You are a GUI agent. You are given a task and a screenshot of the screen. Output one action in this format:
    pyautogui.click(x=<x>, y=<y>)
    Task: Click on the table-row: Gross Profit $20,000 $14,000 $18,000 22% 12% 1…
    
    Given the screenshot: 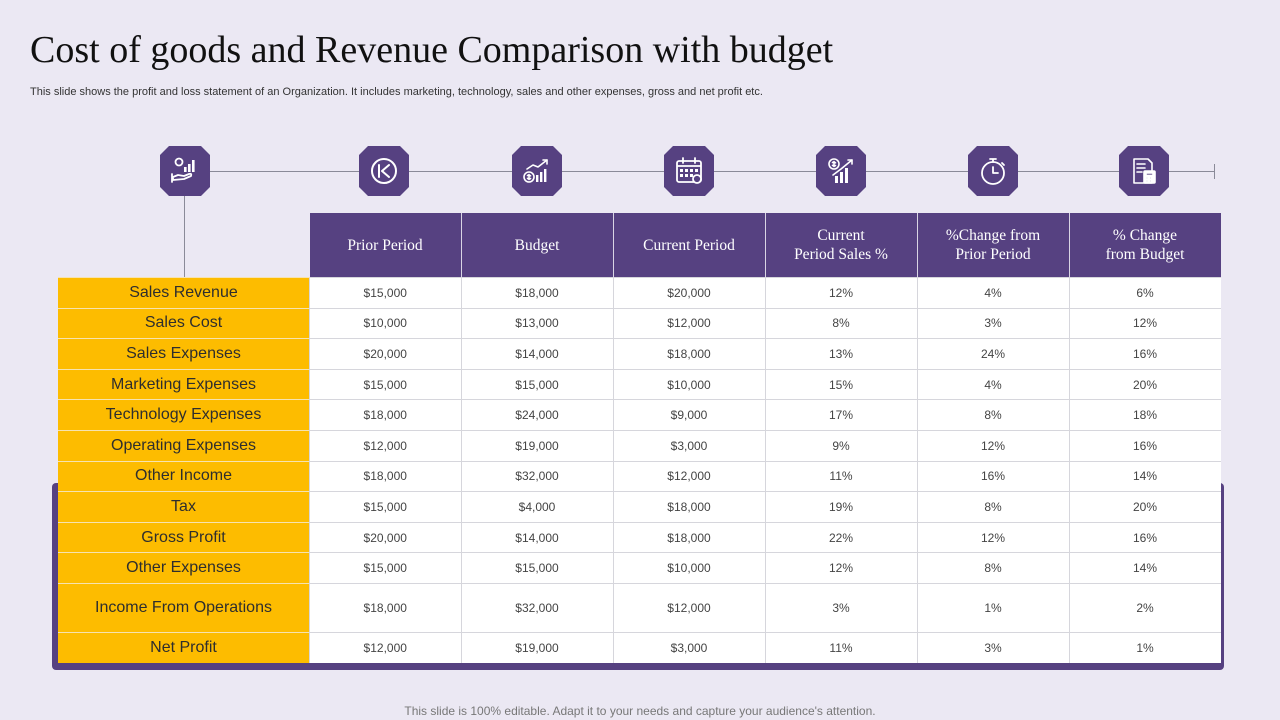 What is the action you would take?
    pyautogui.click(x=639, y=537)
    